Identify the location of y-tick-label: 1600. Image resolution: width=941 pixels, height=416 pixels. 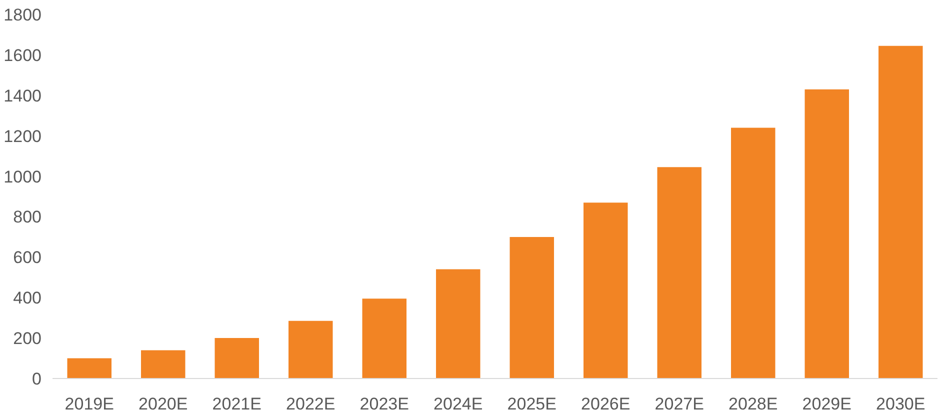
(23, 55).